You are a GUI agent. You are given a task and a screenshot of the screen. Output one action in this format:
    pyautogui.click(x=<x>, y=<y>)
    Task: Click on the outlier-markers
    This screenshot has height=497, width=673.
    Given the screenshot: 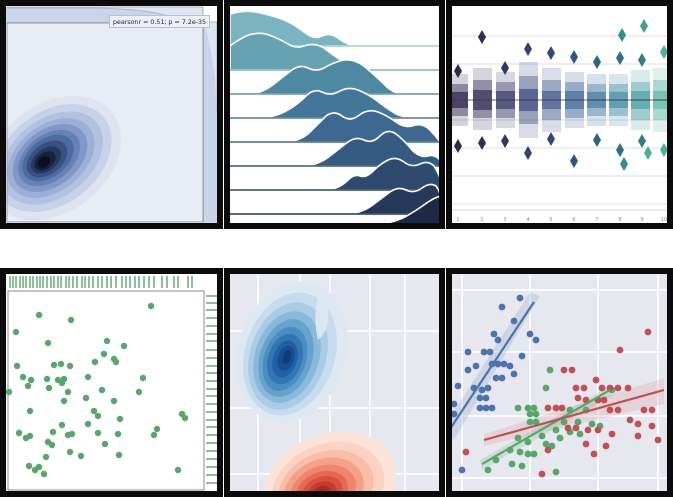 What is the action you would take?
    pyautogui.click(x=560, y=95)
    